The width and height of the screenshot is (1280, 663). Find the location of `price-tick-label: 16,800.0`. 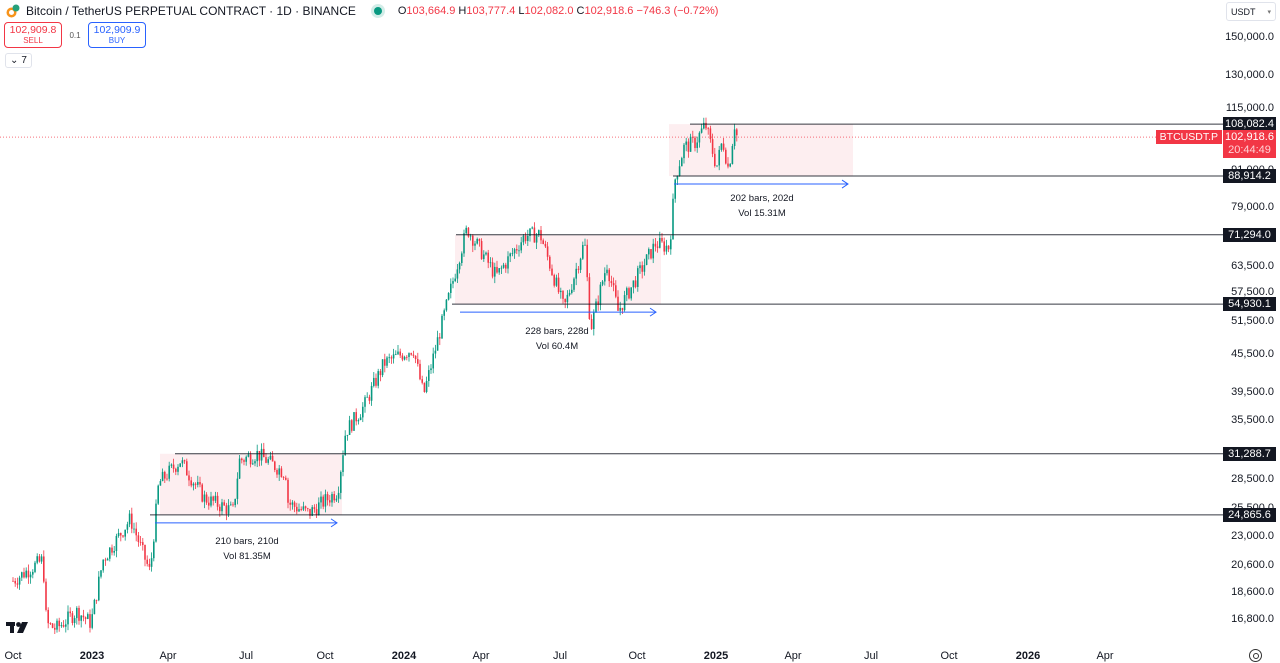

price-tick-label: 16,800.0 is located at coordinates (1252, 619).